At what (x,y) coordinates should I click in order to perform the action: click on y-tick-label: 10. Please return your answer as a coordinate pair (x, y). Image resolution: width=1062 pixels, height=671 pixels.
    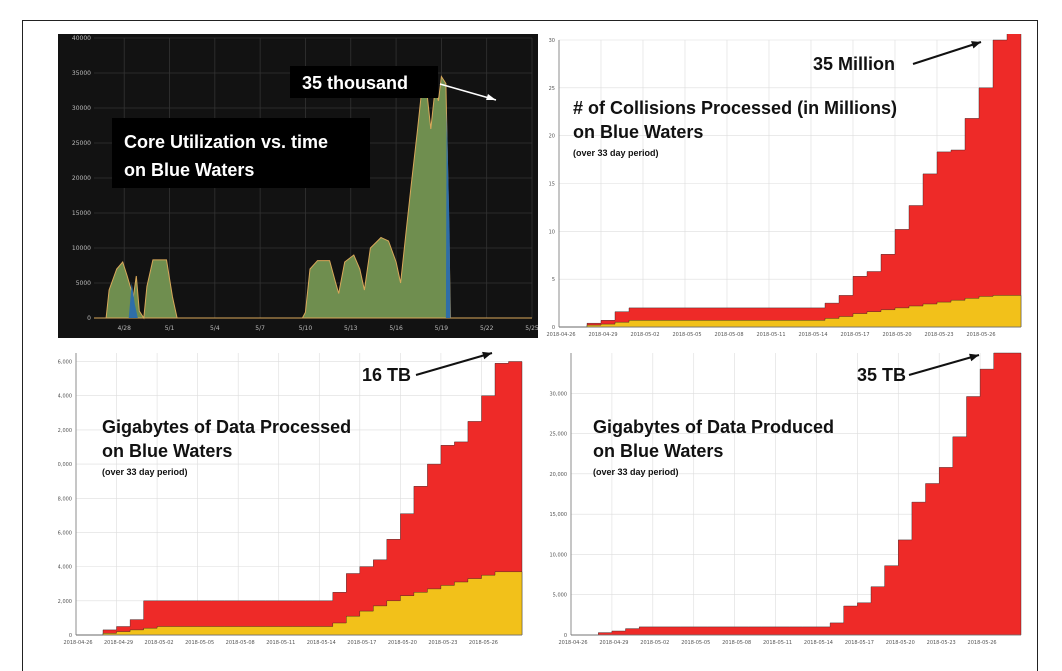
    Looking at the image, I should click on (552, 232).